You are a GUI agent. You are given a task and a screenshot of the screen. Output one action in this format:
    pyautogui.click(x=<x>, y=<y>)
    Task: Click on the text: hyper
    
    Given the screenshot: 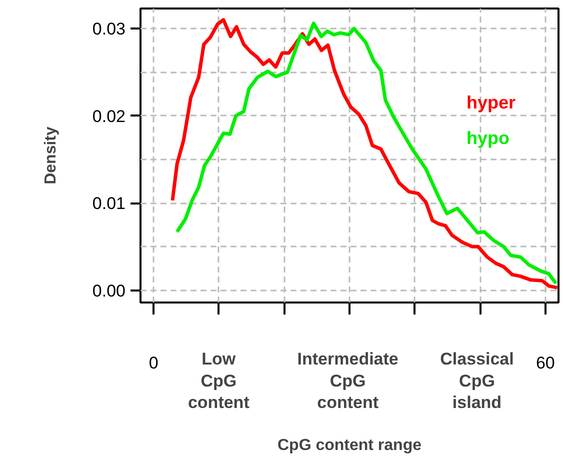 What is the action you would take?
    pyautogui.click(x=491, y=102)
    